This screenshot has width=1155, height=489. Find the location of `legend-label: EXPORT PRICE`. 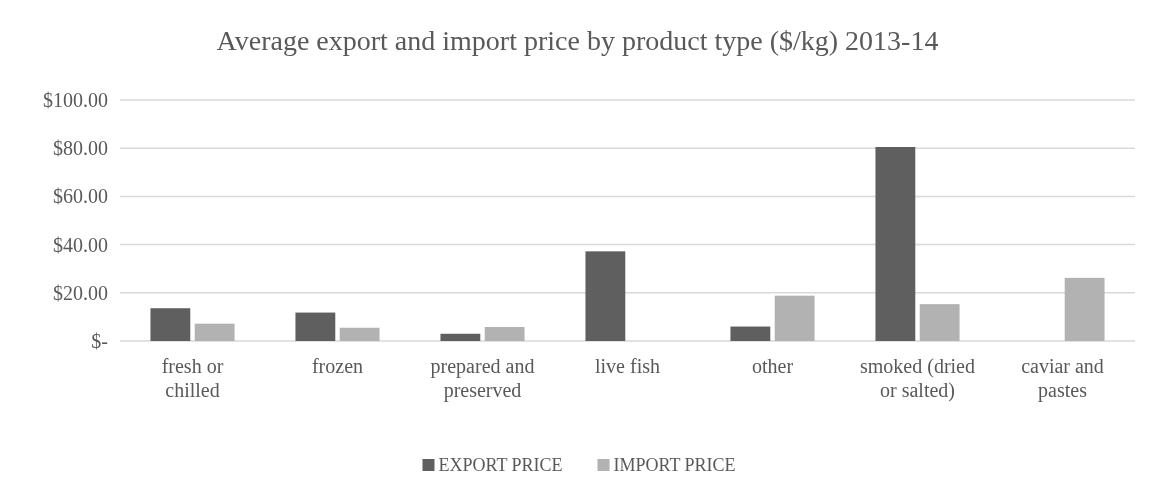

legend-label: EXPORT PRICE is located at coordinates (500, 465).